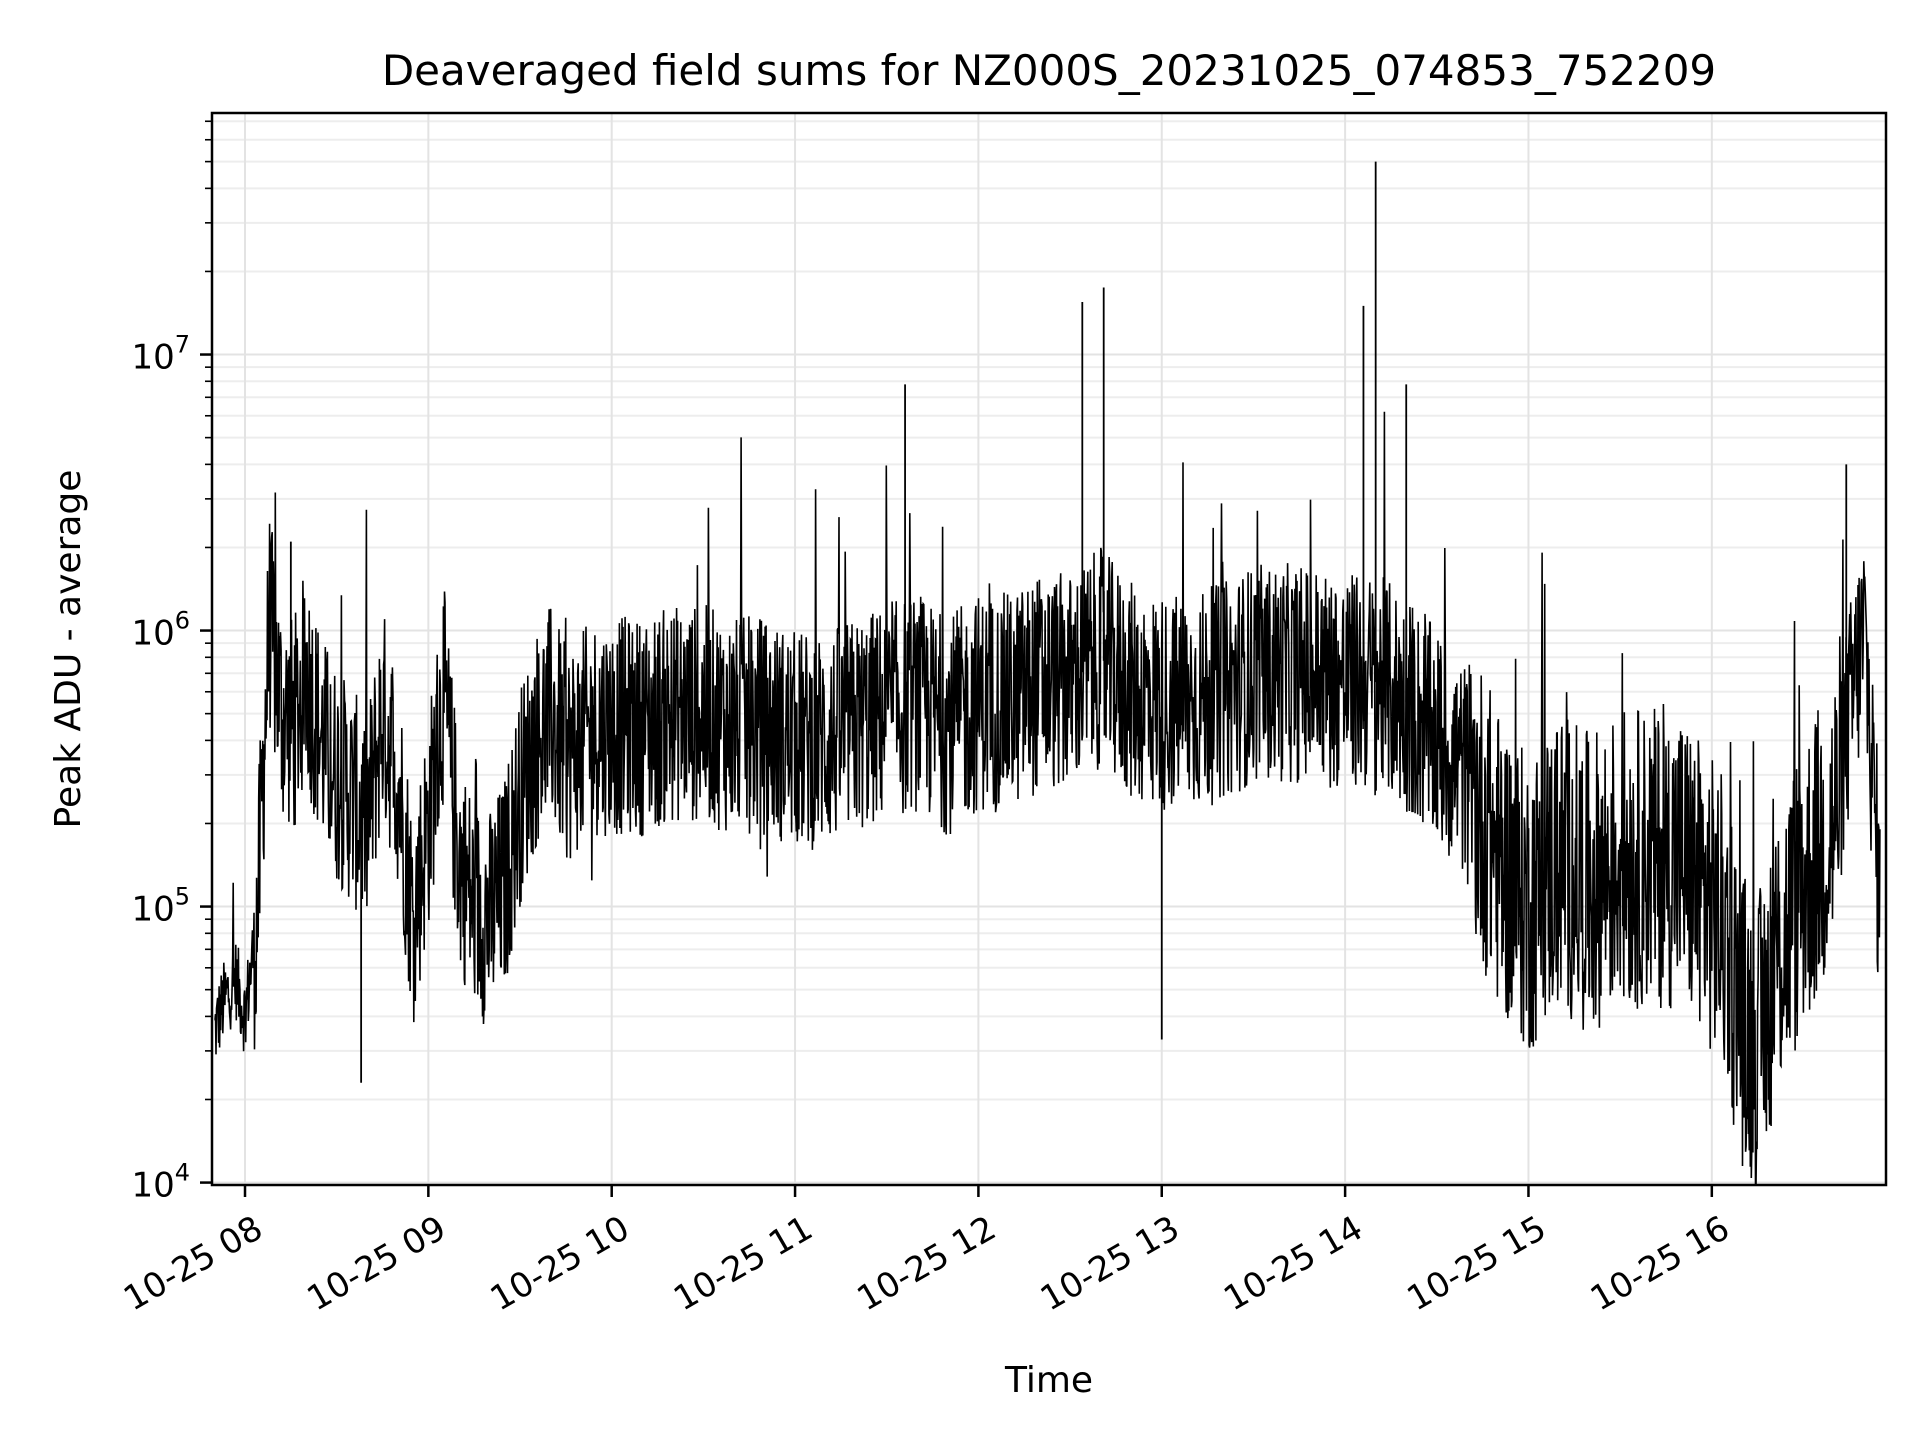 This screenshot has width=1920, height=1440. I want to click on y-tick-label: 10⁴, so click(160, 1182).